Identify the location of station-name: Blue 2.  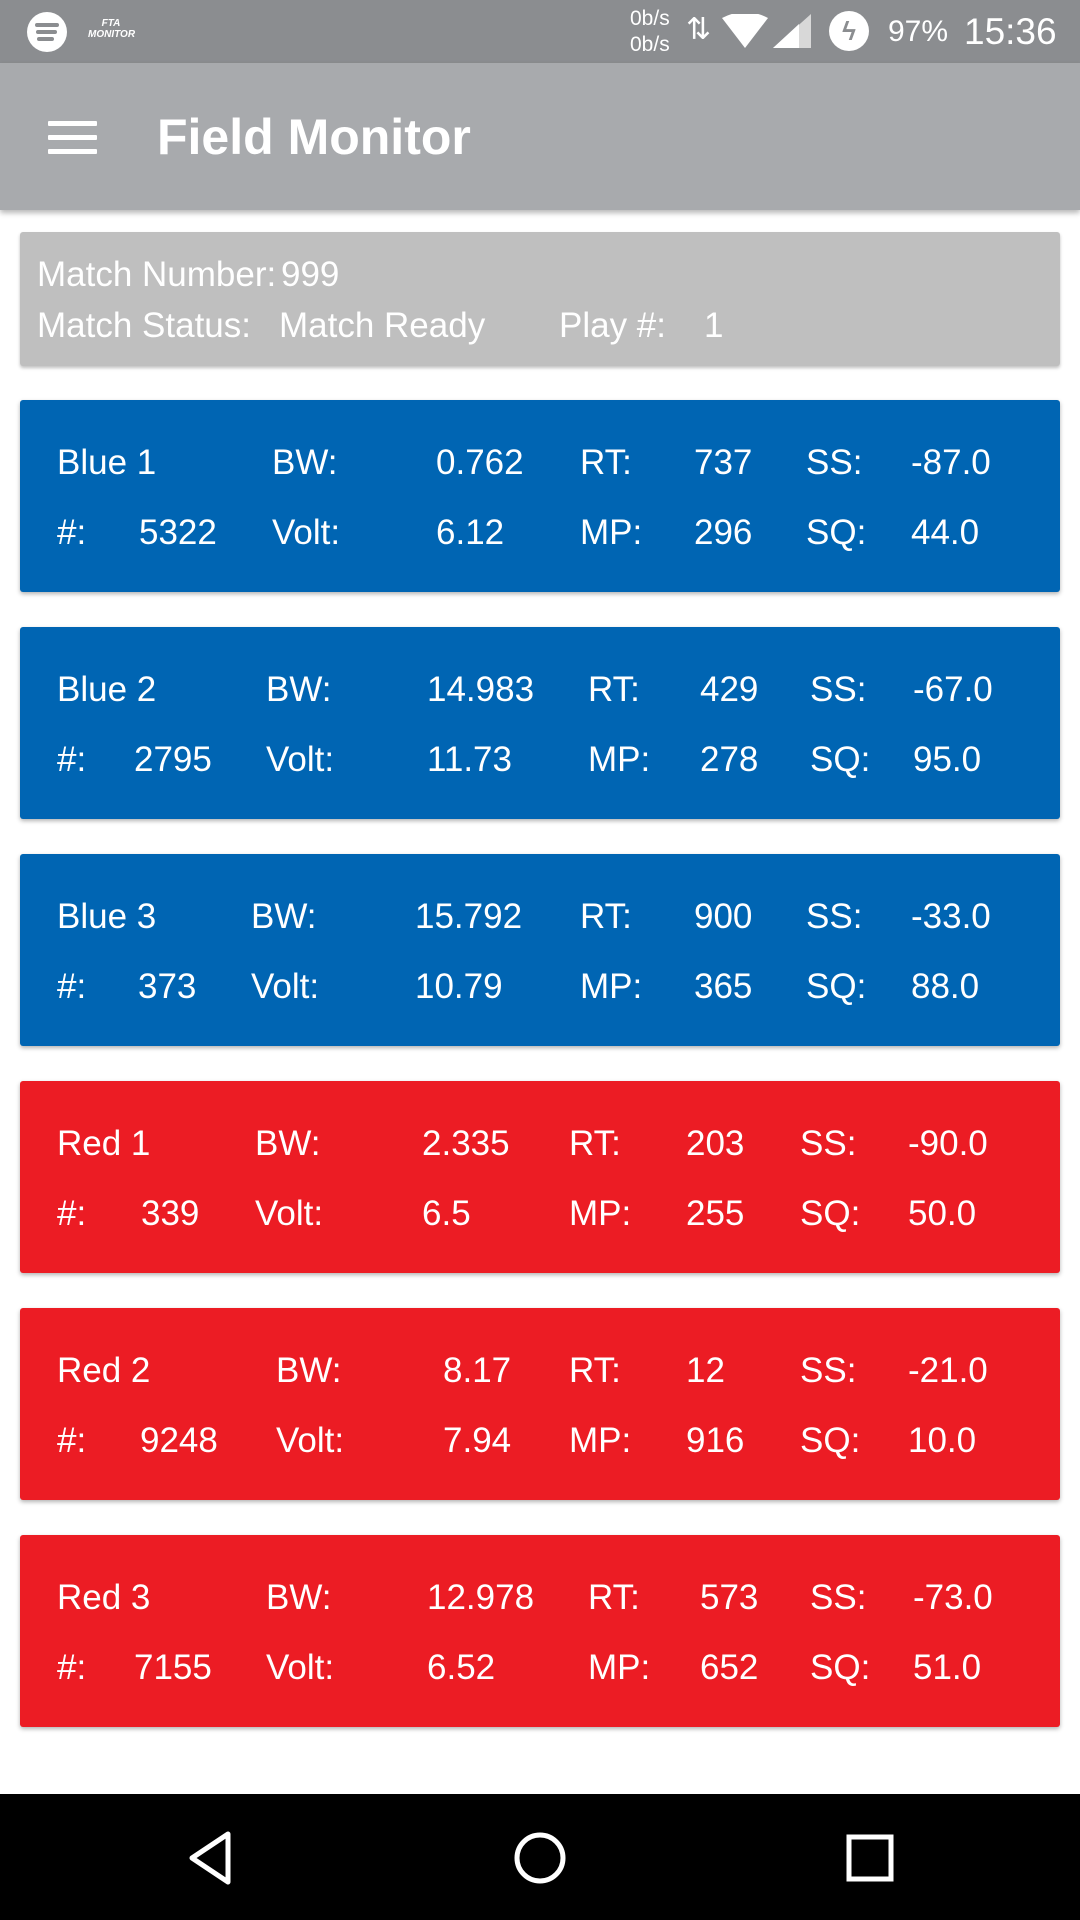
(107, 689).